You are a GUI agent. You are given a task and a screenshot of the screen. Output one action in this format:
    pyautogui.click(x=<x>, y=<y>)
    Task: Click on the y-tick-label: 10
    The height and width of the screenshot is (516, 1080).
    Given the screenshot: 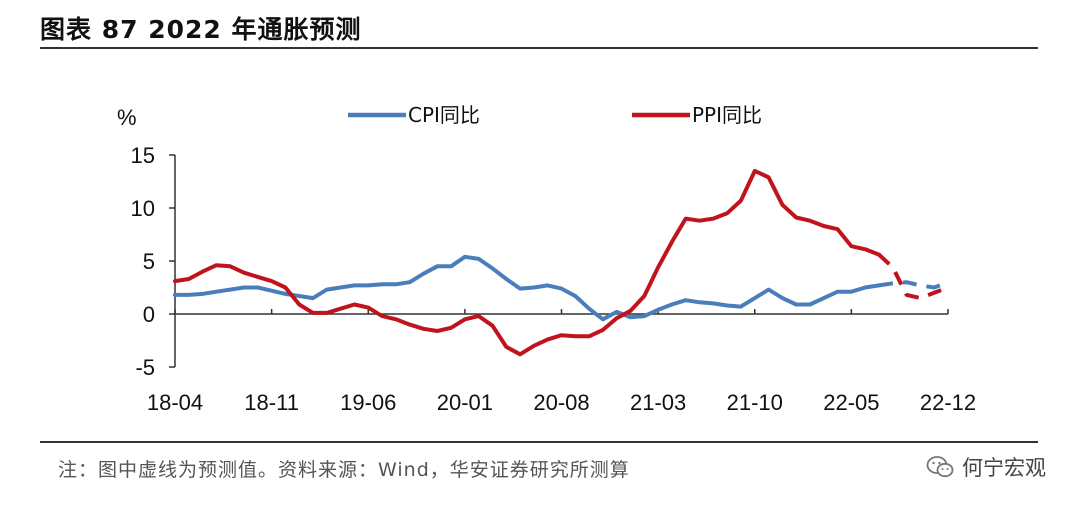 What is the action you would take?
    pyautogui.click(x=143, y=208)
    